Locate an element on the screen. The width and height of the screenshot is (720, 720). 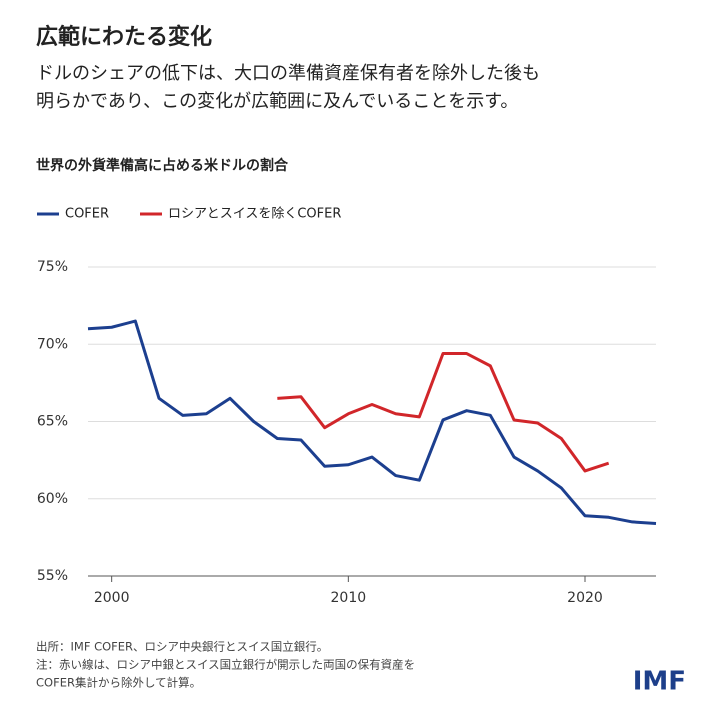
note: COFER集計から除外して計算。 is located at coordinates (118, 683).